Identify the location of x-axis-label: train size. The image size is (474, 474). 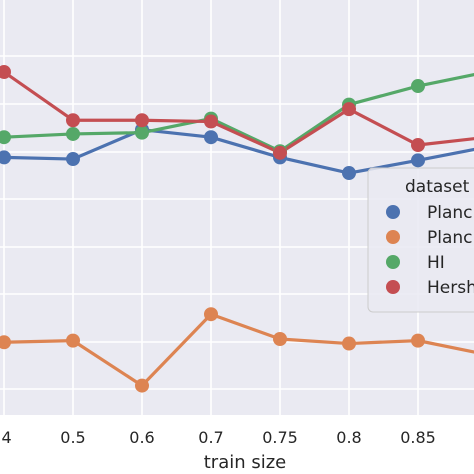
(245, 462).